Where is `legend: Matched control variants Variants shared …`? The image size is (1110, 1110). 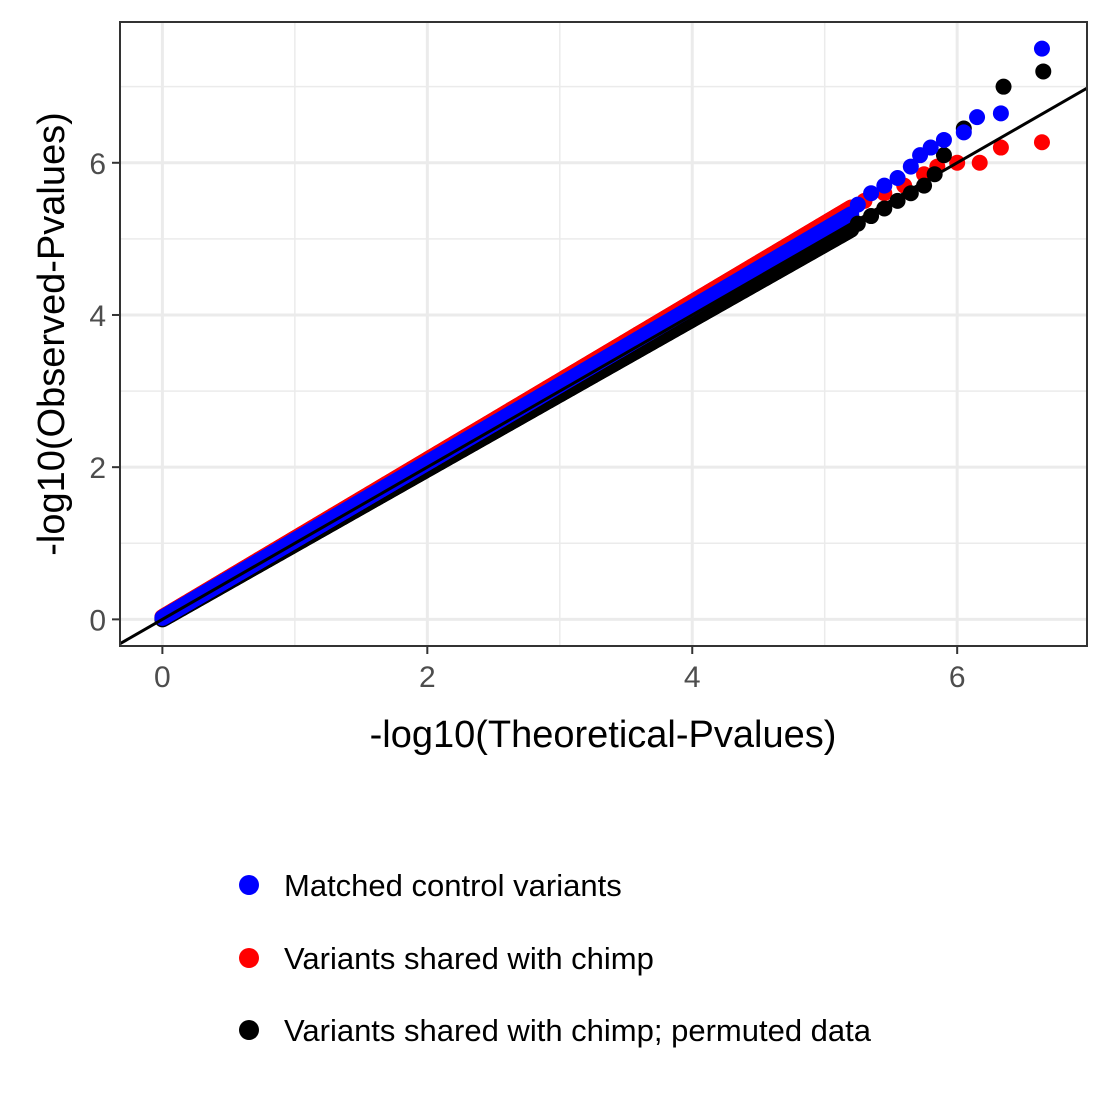
legend: Matched control variants Variants shared … is located at coordinates (555, 958).